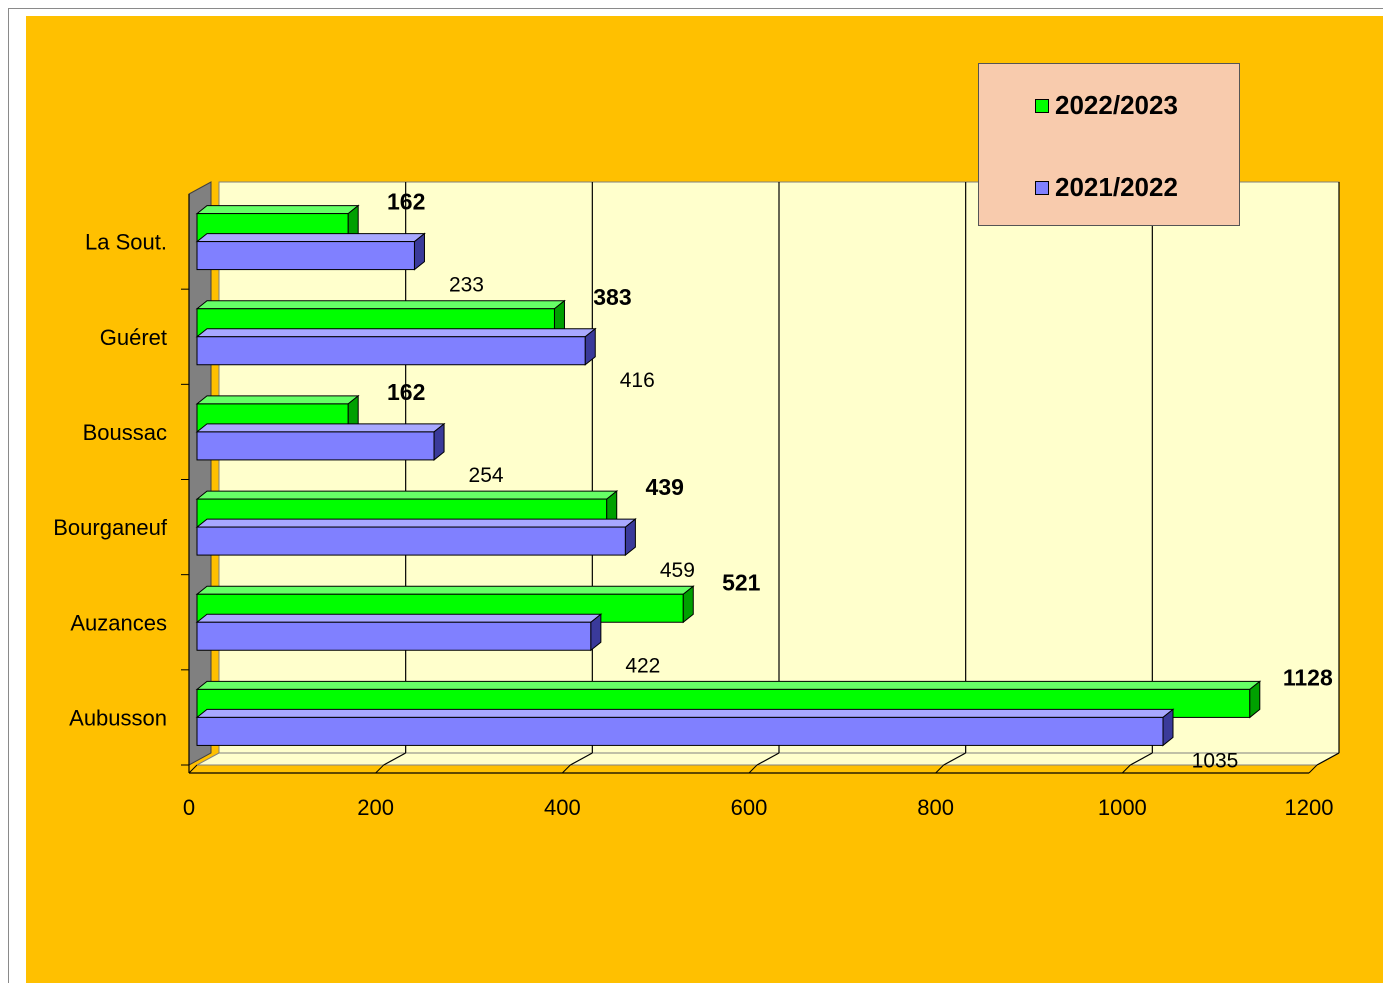  I want to click on legend-swatch-blue, so click(1042, 187).